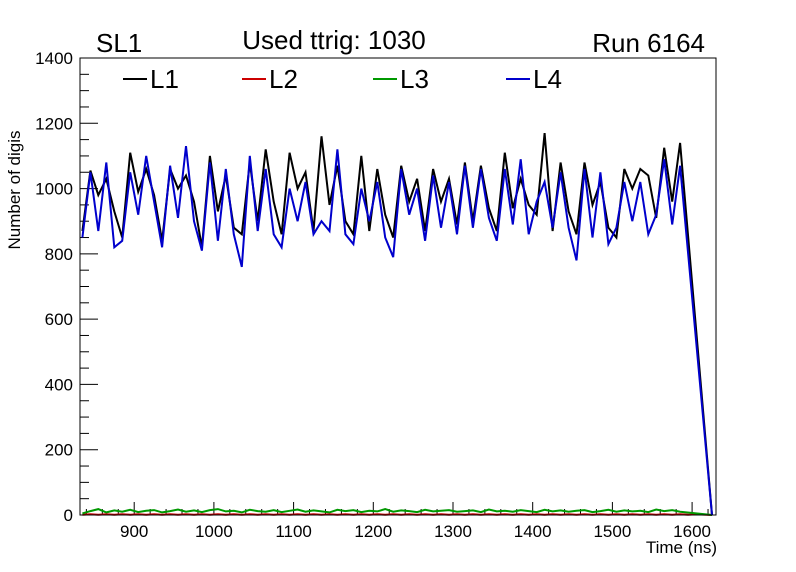 The image size is (796, 572). Describe the element at coordinates (692, 531) in the screenshot. I see `x-tick-label: 1600` at that location.